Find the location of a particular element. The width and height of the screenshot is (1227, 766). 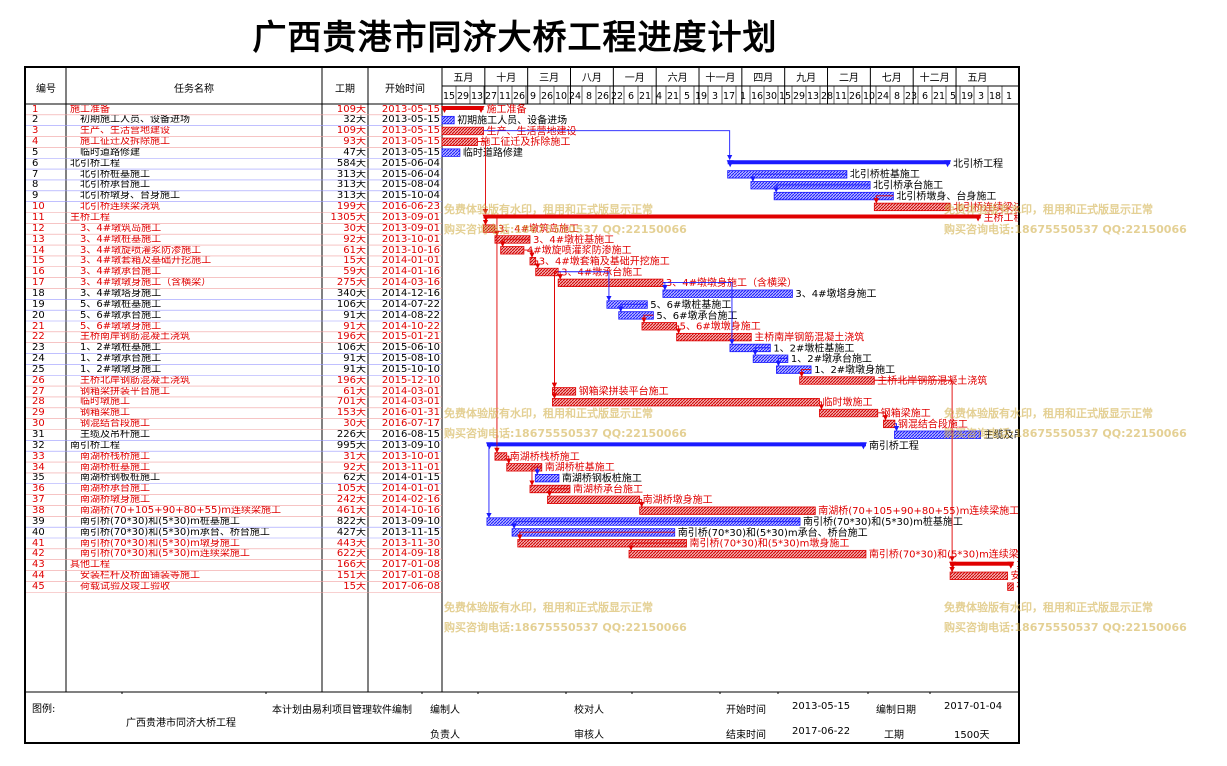

day-label: 11 is located at coordinates (841, 96).